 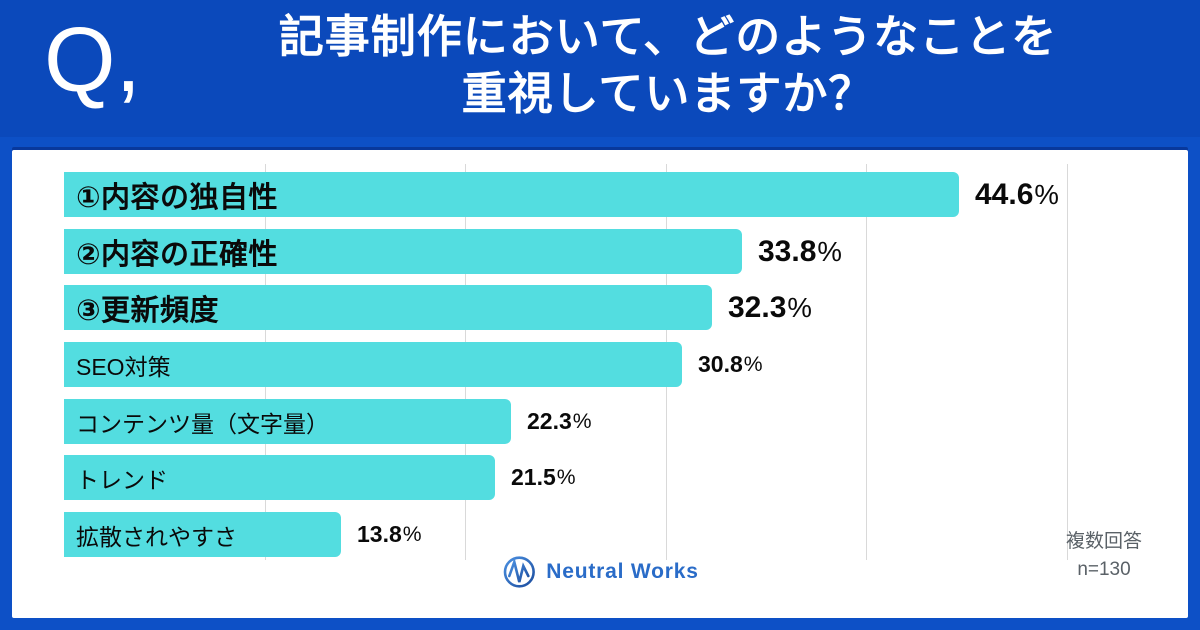 I want to click on bar: コンテンツ量（文字量）, so click(x=287, y=421).